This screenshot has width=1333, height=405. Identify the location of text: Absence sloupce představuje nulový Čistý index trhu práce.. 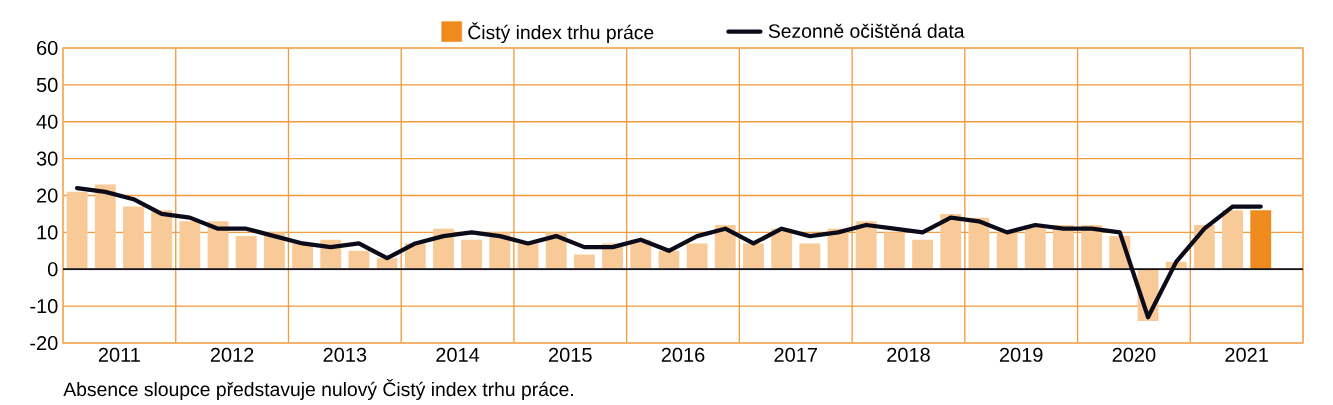
(318, 390).